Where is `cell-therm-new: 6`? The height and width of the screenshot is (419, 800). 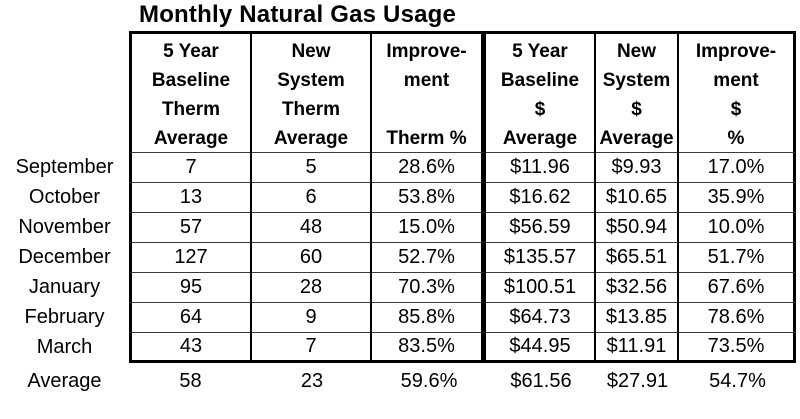 cell-therm-new: 6 is located at coordinates (312, 197).